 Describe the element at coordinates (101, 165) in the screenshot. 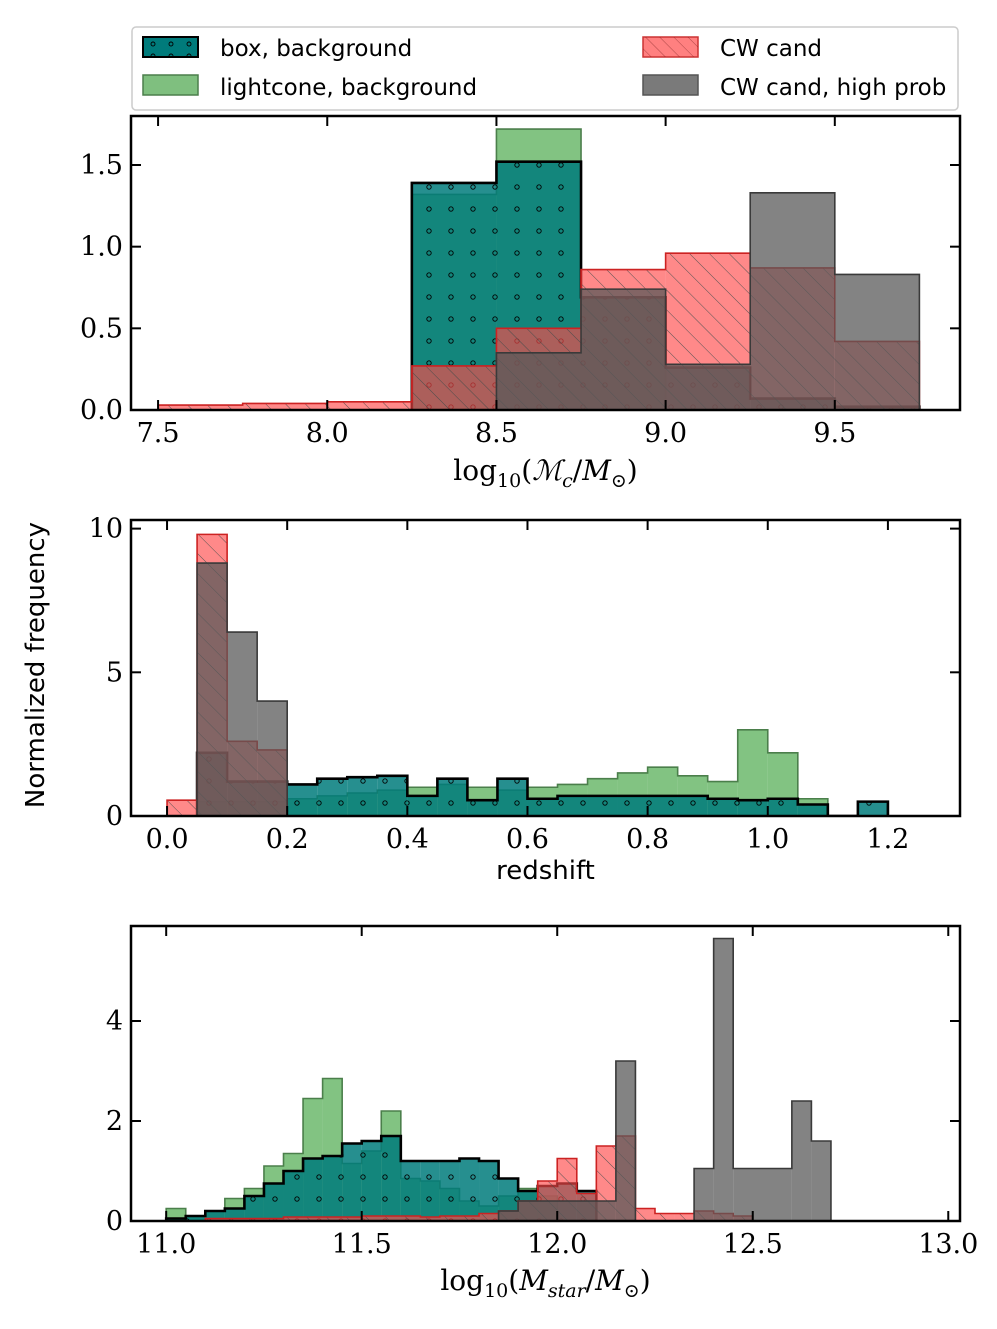

I see `y-tick-label: 1.5` at that location.